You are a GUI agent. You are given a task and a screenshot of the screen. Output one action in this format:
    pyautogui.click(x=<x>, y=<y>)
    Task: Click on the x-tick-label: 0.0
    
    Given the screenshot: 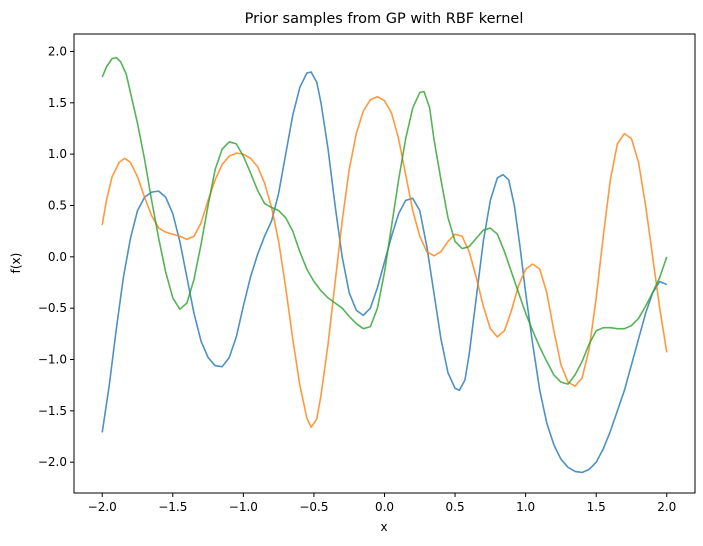 What is the action you would take?
    pyautogui.click(x=384, y=507)
    